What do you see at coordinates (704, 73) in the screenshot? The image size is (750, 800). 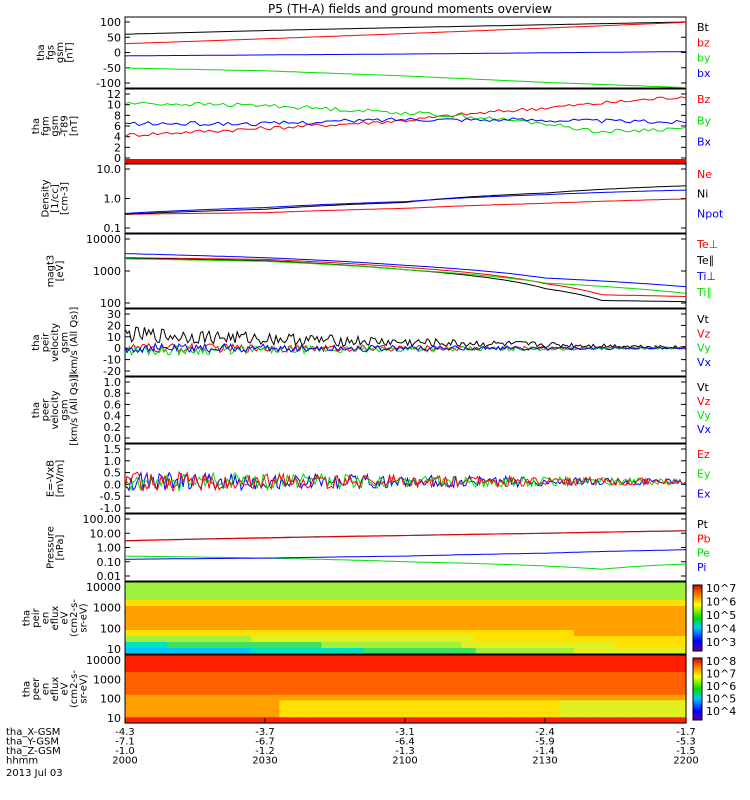 I see `legend-entry: bx` at bounding box center [704, 73].